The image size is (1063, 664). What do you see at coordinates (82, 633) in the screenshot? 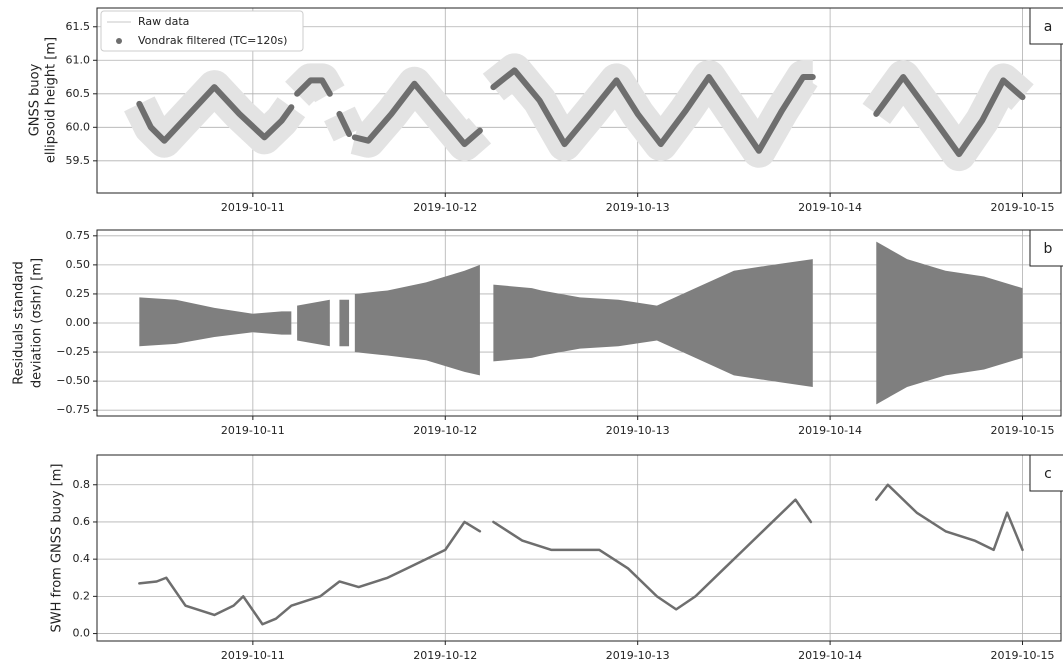
I see `y-tick-label: 0.0` at bounding box center [82, 633].